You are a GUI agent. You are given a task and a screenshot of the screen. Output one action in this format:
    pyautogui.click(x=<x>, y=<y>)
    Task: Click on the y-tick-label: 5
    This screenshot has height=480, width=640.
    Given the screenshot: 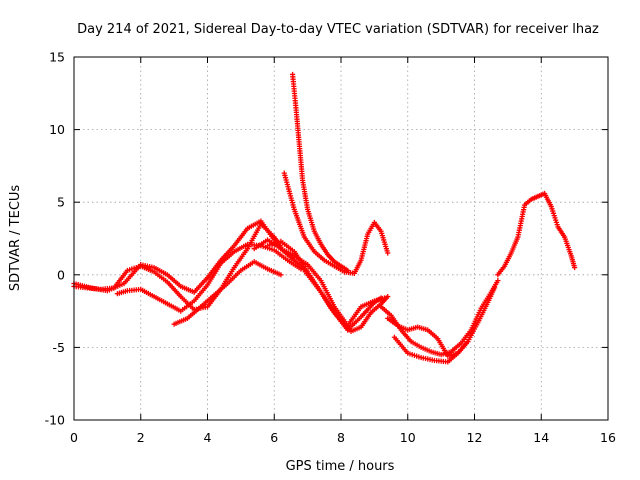 What is the action you would take?
    pyautogui.click(x=61, y=202)
    